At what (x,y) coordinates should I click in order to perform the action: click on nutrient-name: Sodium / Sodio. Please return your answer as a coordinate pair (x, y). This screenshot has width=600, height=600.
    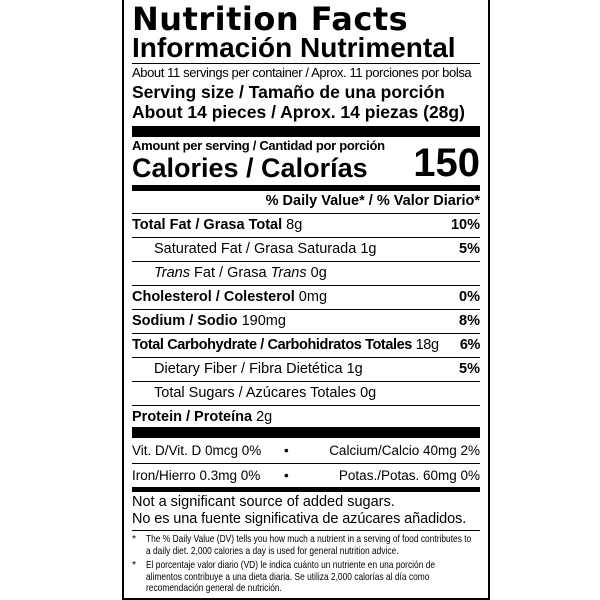
    Looking at the image, I should click on (185, 321).